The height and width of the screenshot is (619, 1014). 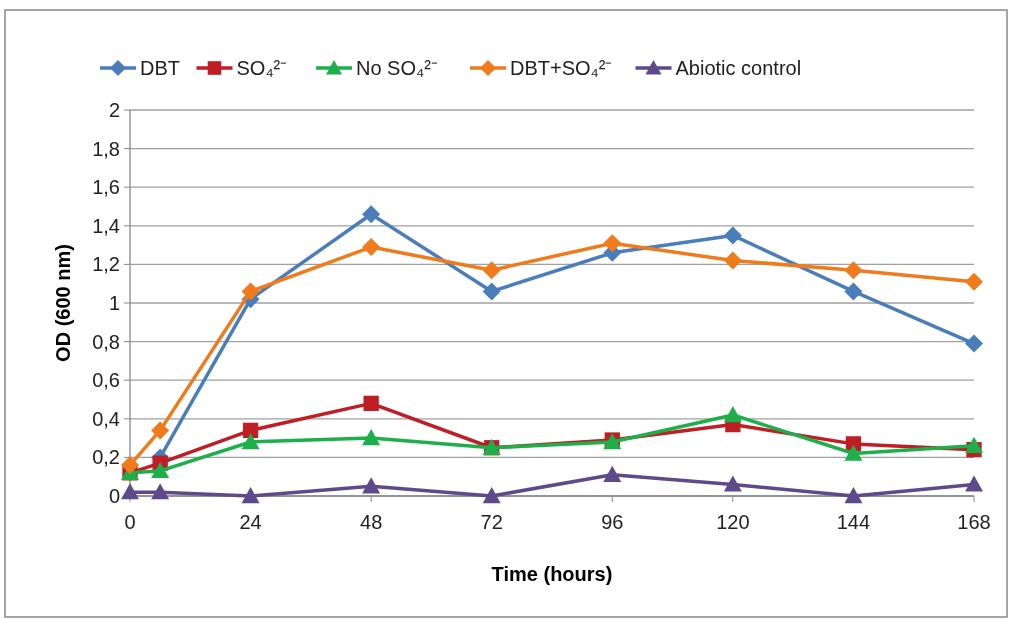 I want to click on y-tick-label: 1,6, so click(x=106, y=187).